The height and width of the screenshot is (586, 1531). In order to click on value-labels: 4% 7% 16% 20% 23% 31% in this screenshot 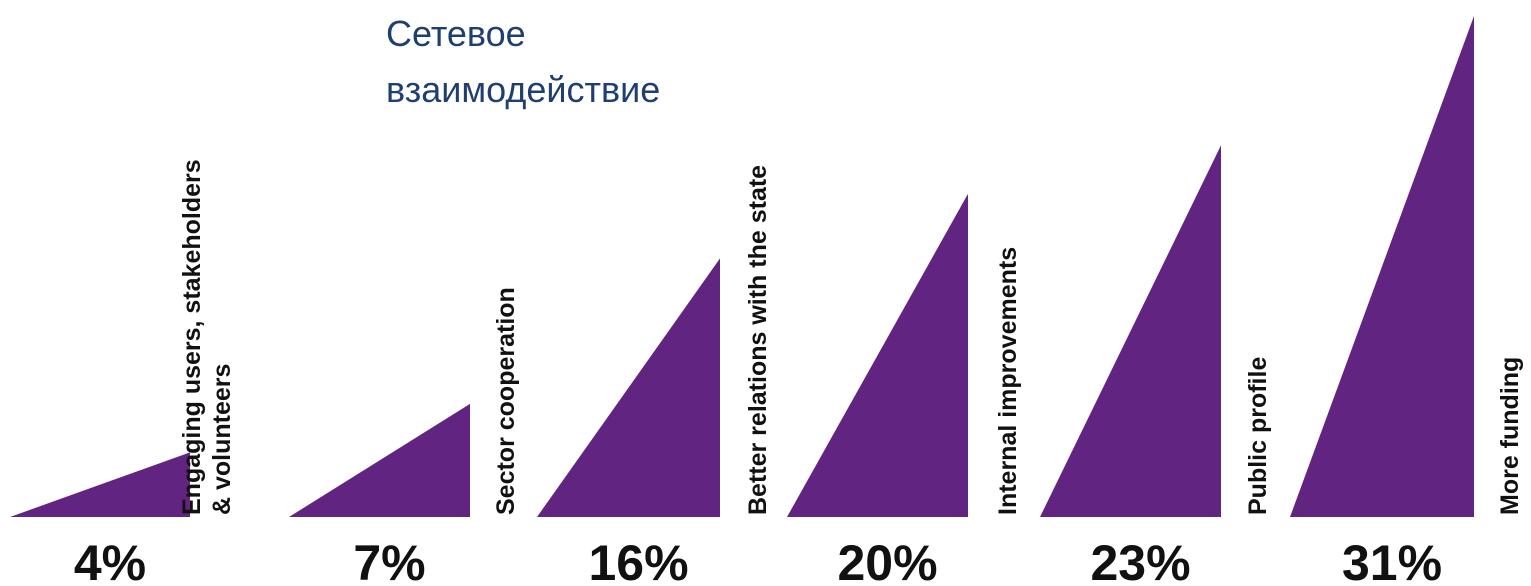, I will do `click(758, 560)`.